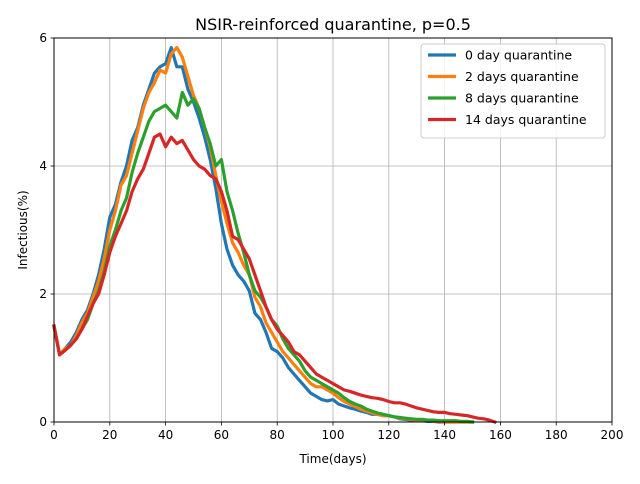 The image size is (640, 484). Describe the element at coordinates (277, 435) in the screenshot. I see `x-tick-label: 80` at that location.